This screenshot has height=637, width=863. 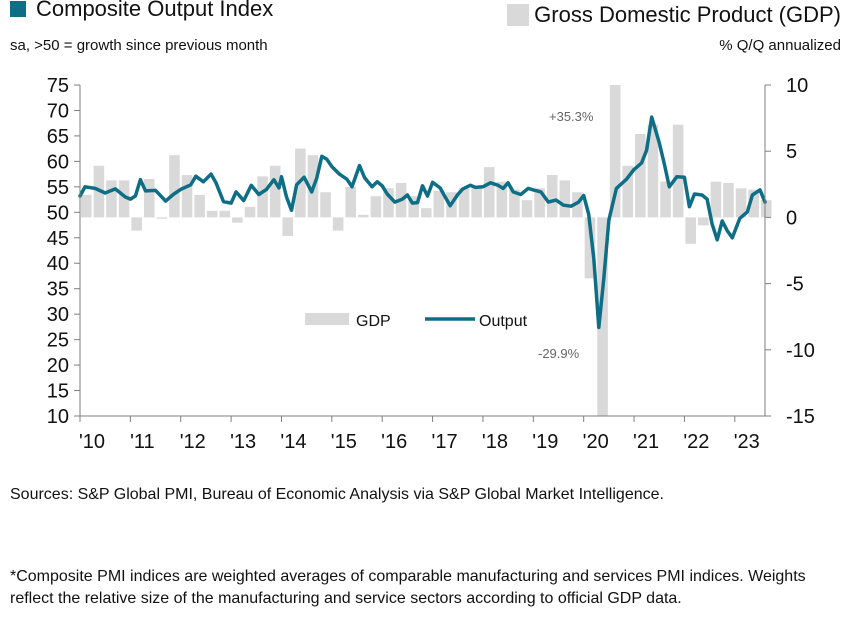 I want to click on output-legend-swatch, so click(x=18, y=9).